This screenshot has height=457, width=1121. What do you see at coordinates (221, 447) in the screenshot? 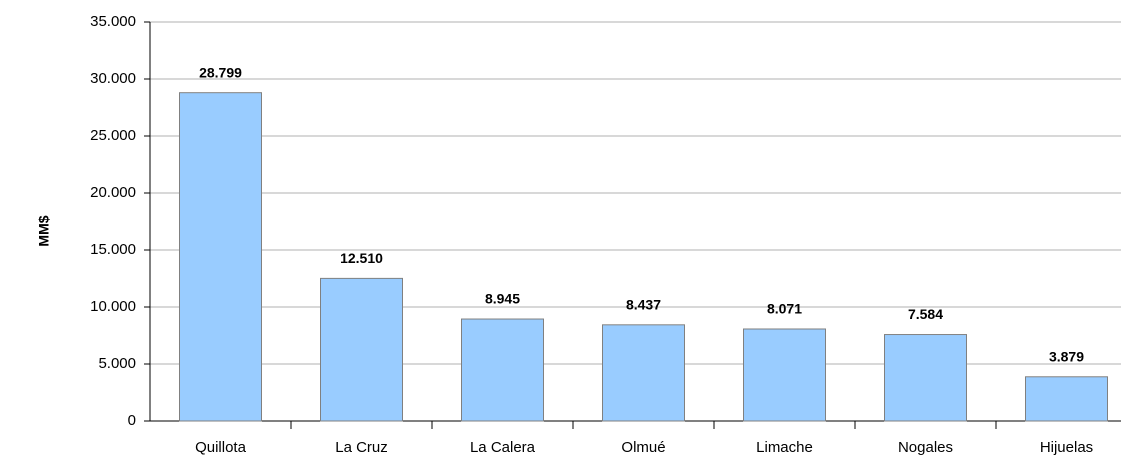
I see `x-tick-label: Quillota` at bounding box center [221, 447].